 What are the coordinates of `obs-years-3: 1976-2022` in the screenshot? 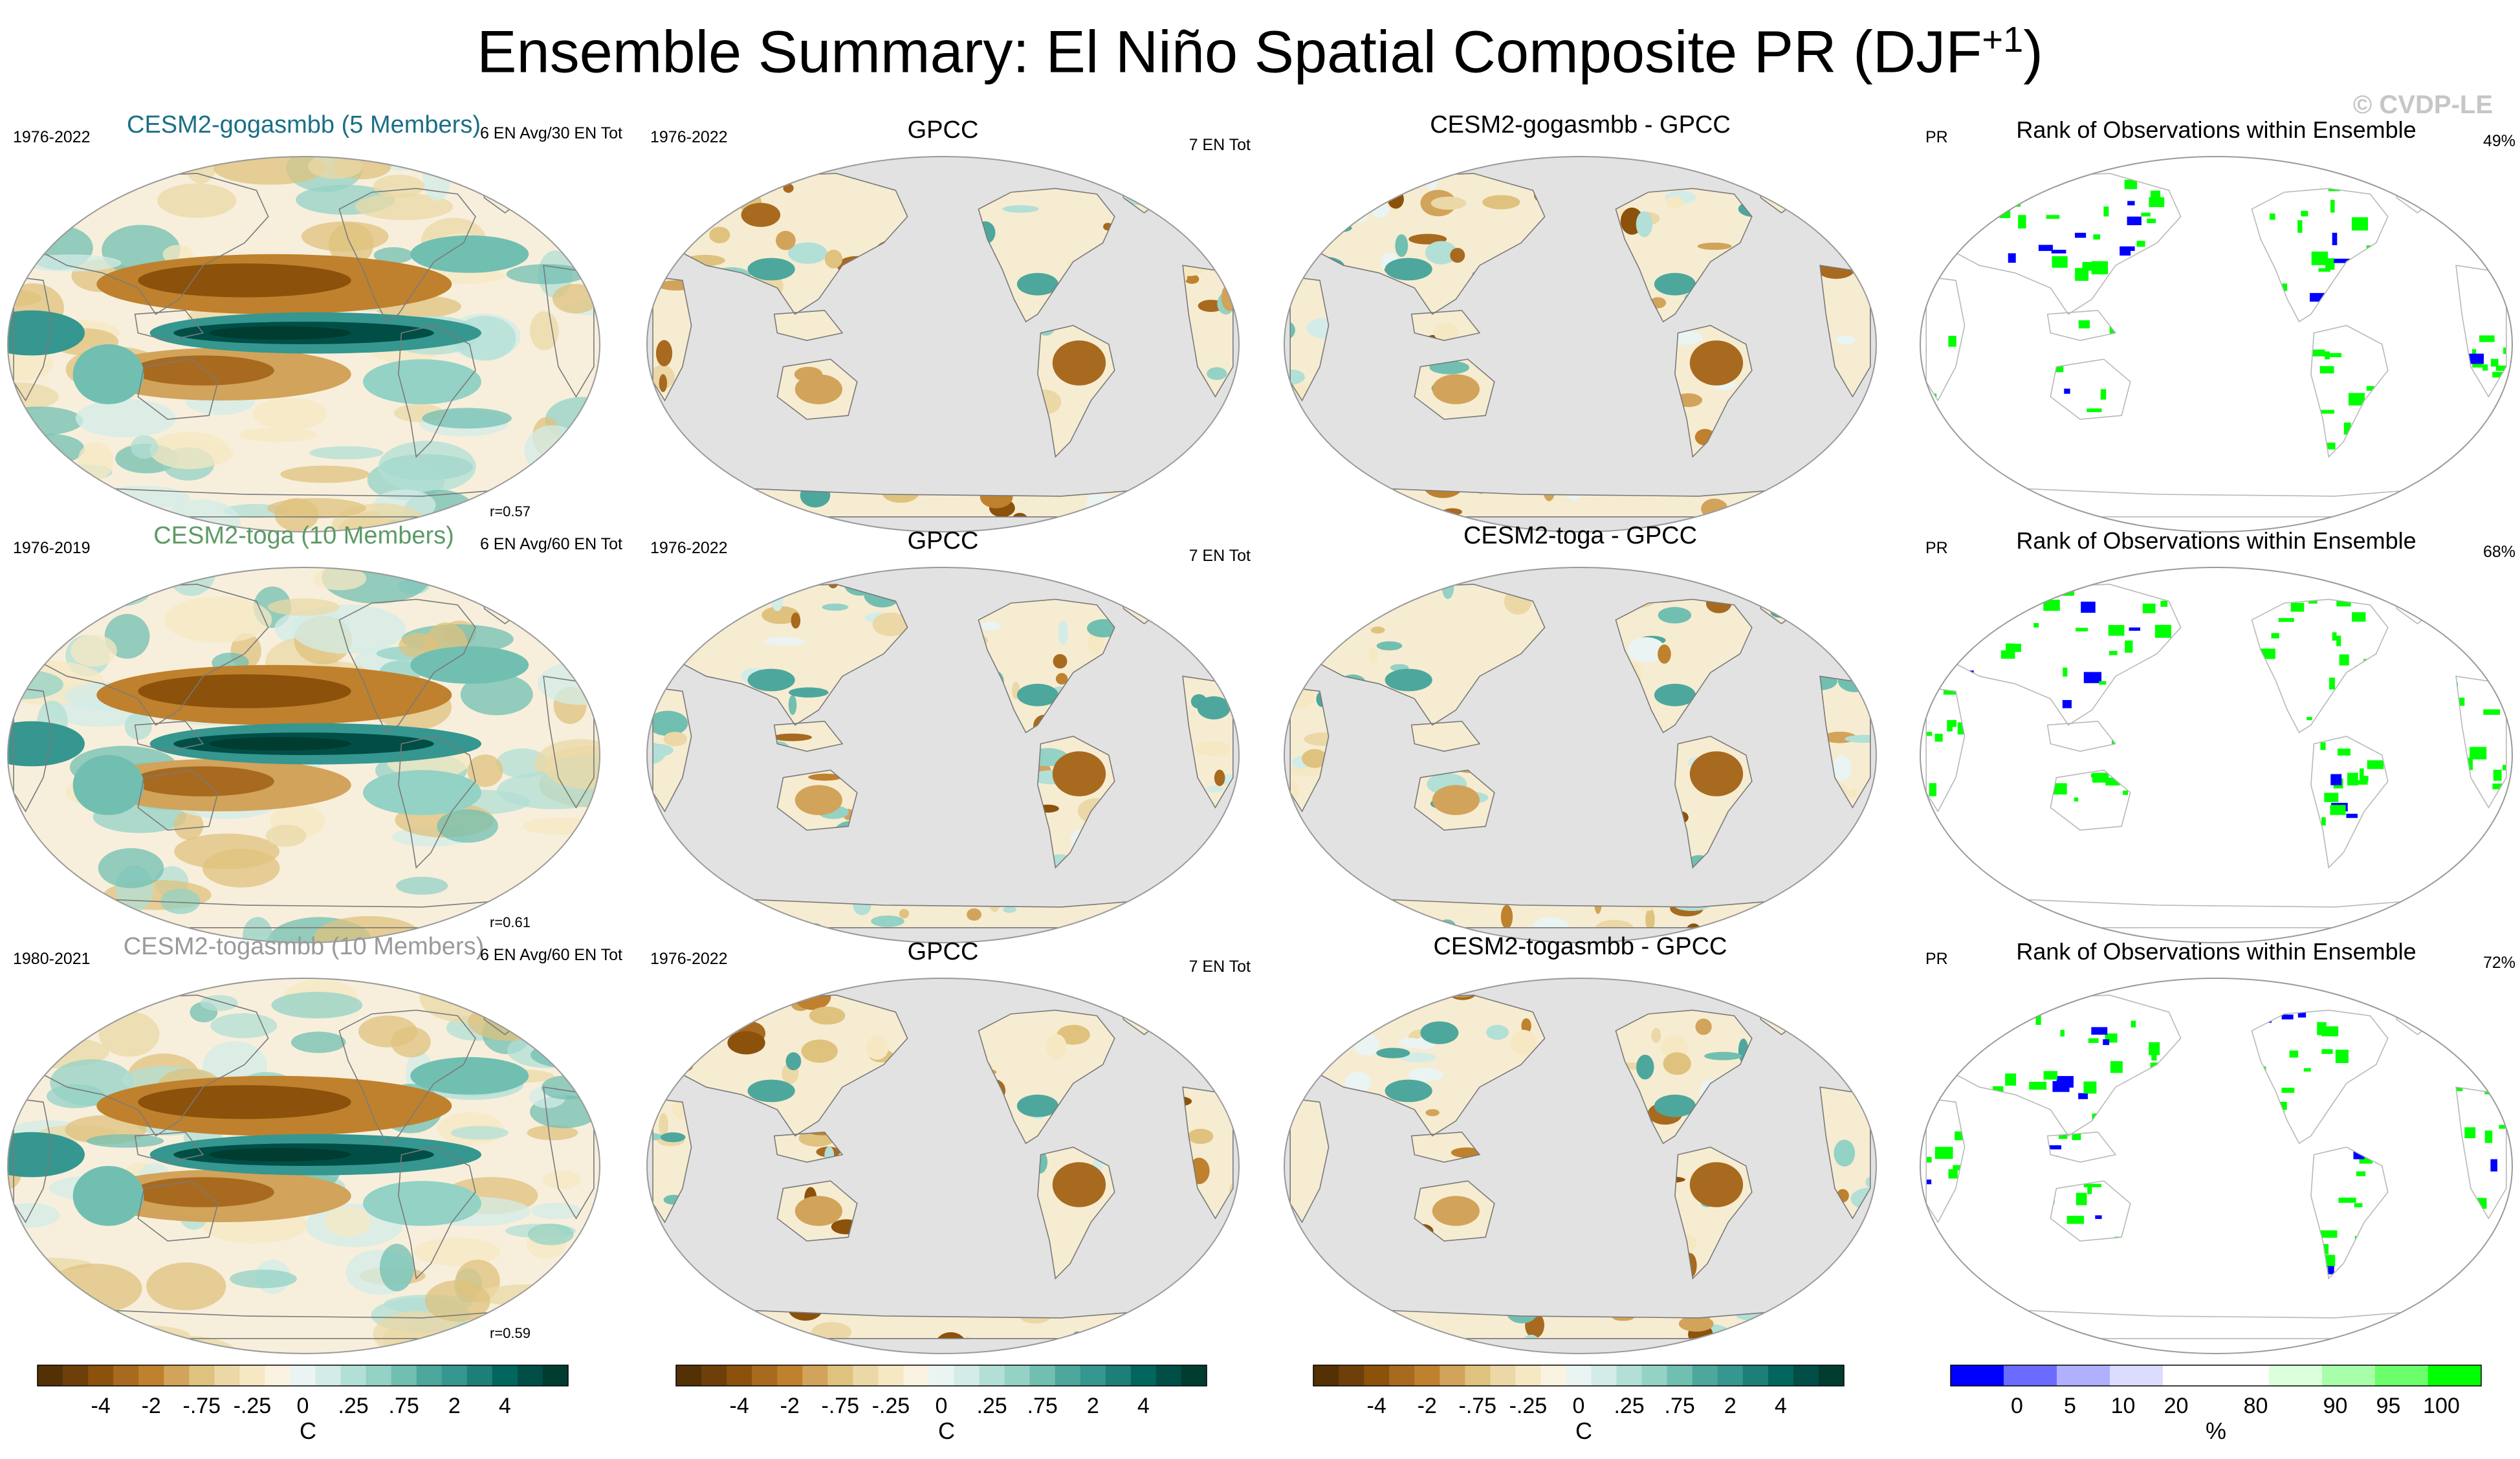 It's located at (689, 959).